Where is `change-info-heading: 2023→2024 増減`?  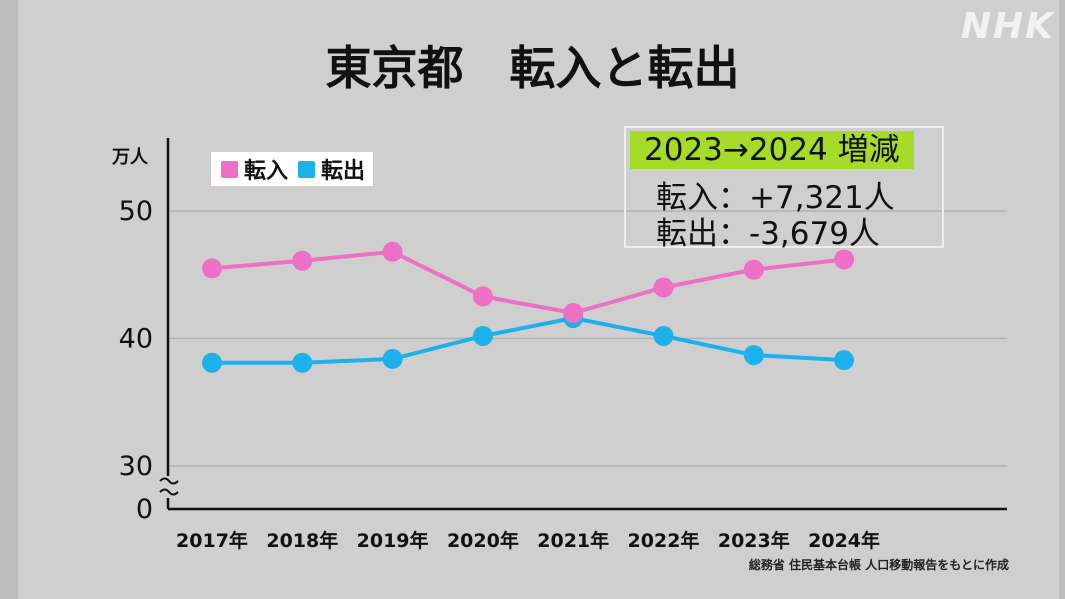 change-info-heading: 2023→2024 増減 is located at coordinates (772, 150).